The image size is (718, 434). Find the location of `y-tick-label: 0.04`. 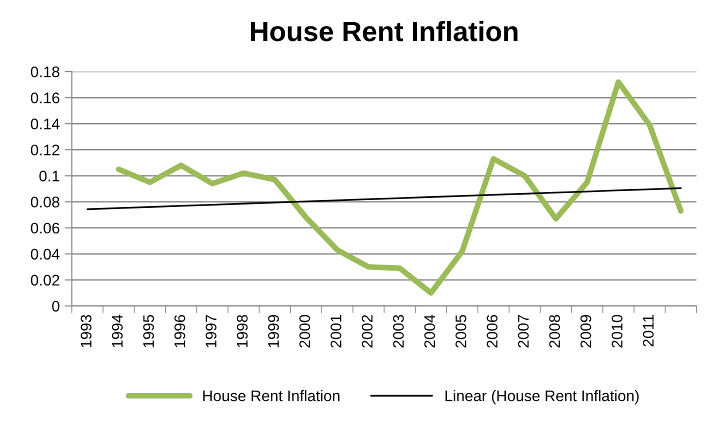

y-tick-label: 0.04 is located at coordinates (45, 254).